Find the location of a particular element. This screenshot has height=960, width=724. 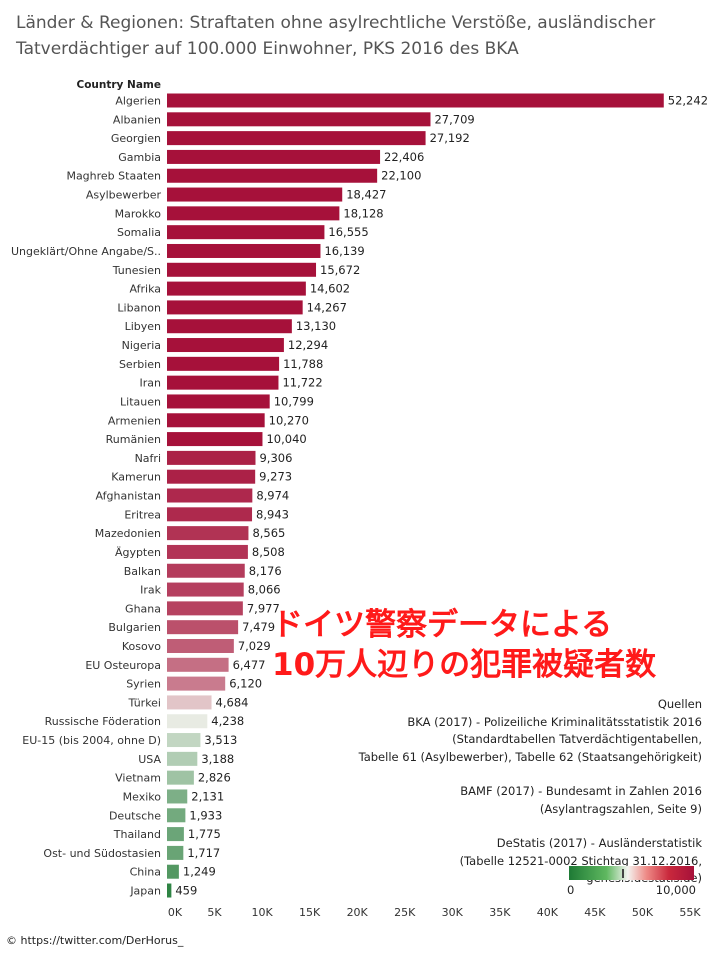

category-label: Irak is located at coordinates (151, 590).